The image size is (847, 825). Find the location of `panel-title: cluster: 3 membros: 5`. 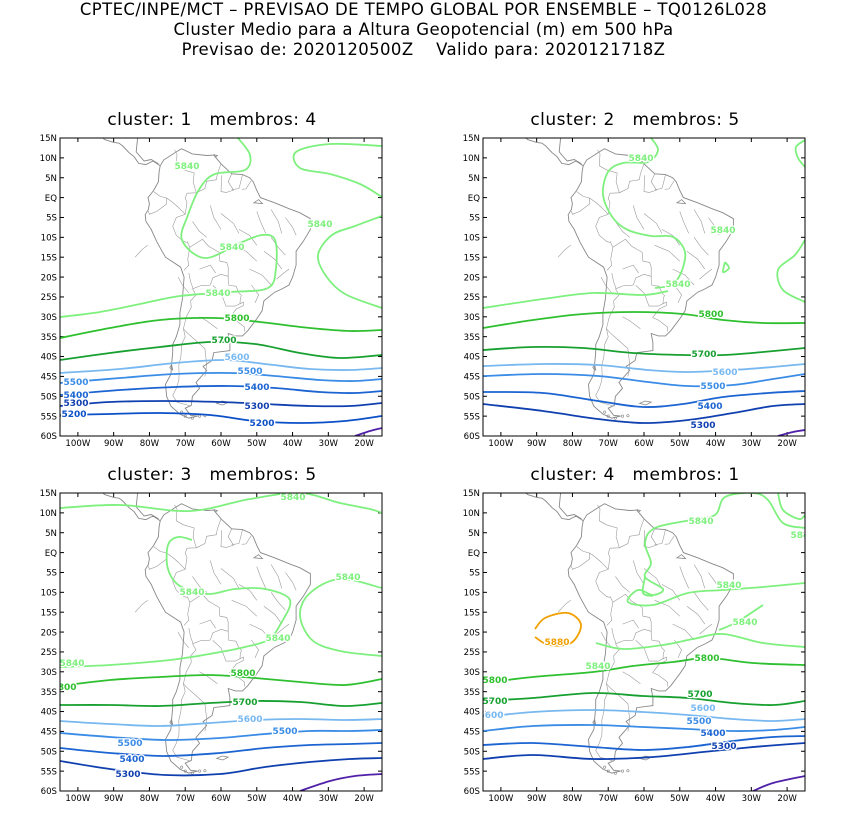

panel-title: cluster: 3 membros: 5 is located at coordinates (212, 475).